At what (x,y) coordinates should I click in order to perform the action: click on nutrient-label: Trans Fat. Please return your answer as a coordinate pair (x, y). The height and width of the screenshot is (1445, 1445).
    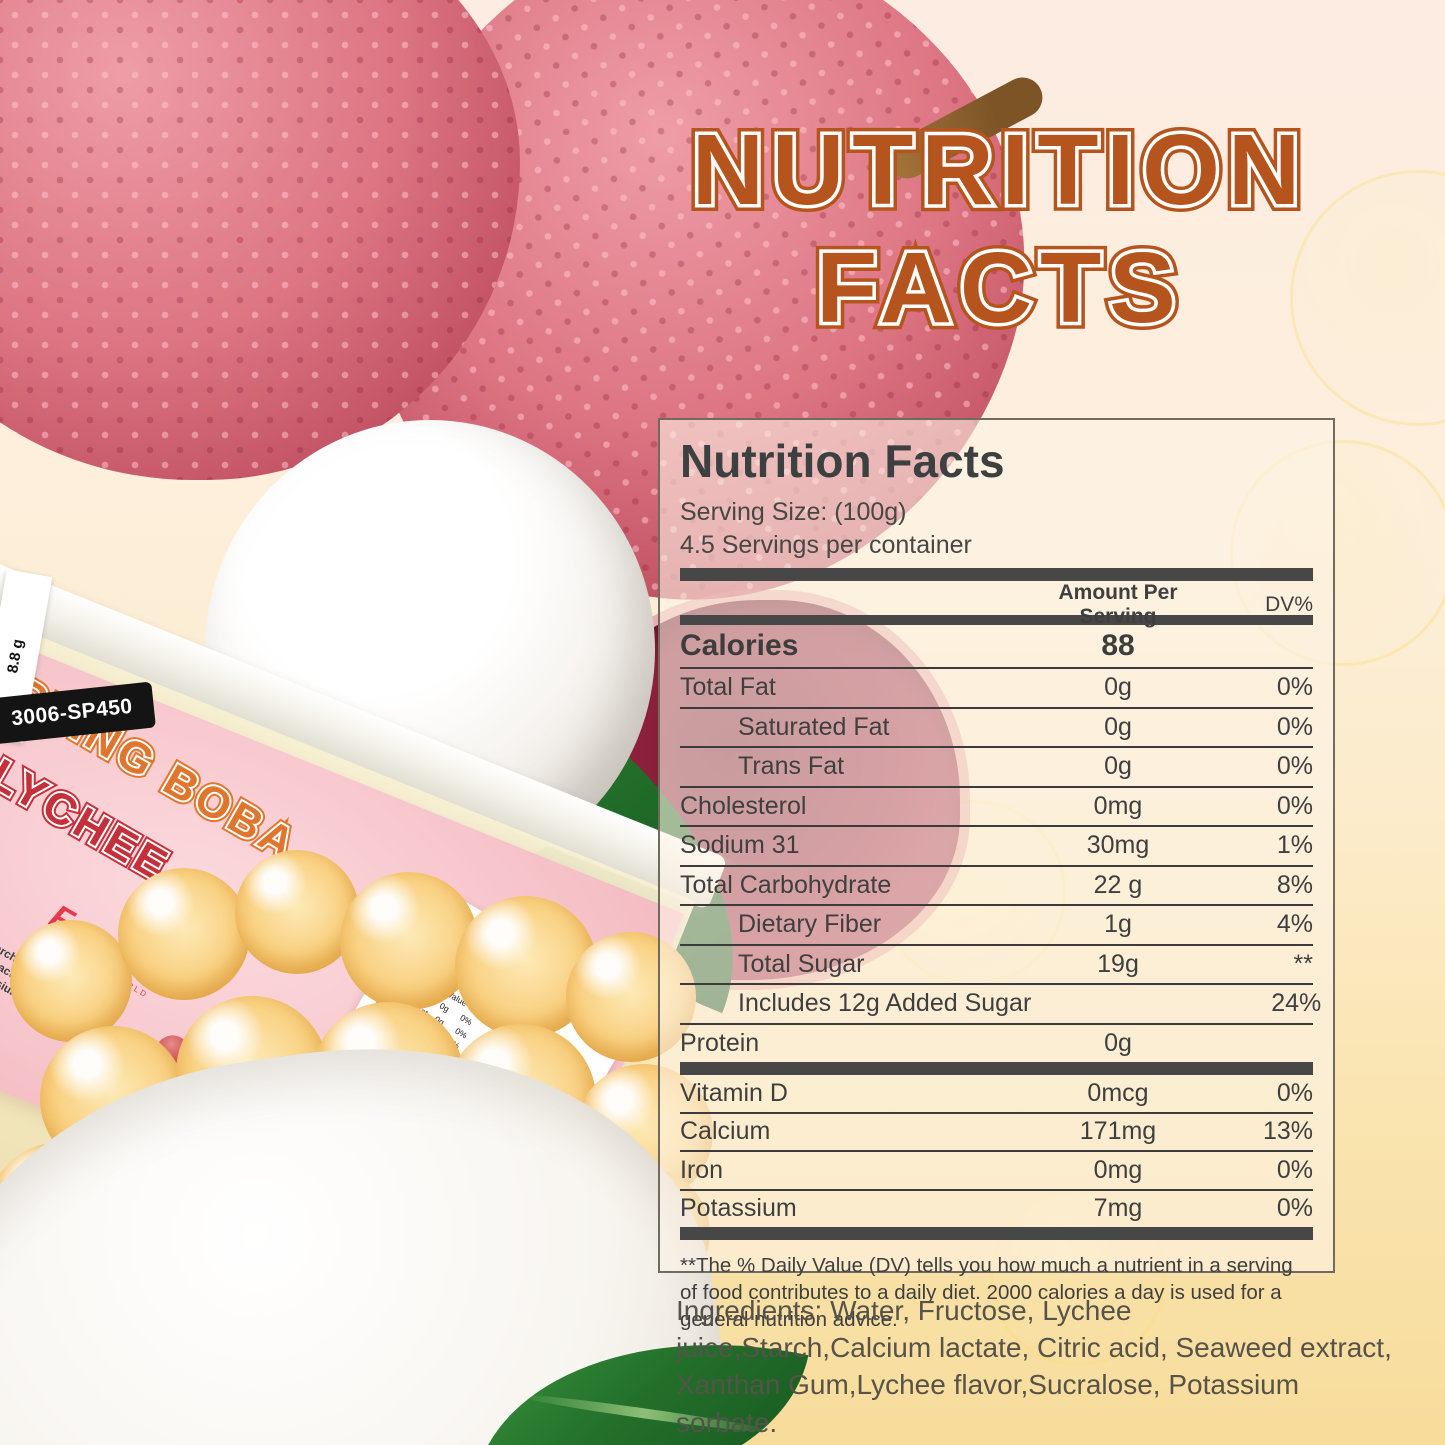
    Looking at the image, I should click on (791, 766).